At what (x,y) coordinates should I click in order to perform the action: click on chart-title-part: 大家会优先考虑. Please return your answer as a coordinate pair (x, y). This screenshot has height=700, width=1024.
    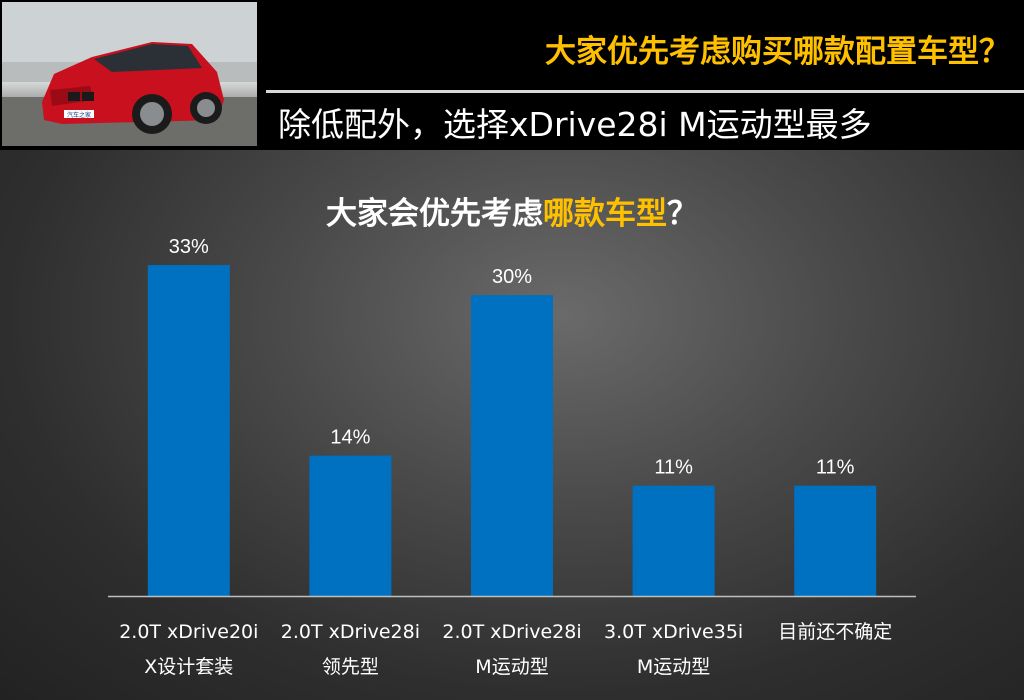
    Looking at the image, I should click on (434, 214).